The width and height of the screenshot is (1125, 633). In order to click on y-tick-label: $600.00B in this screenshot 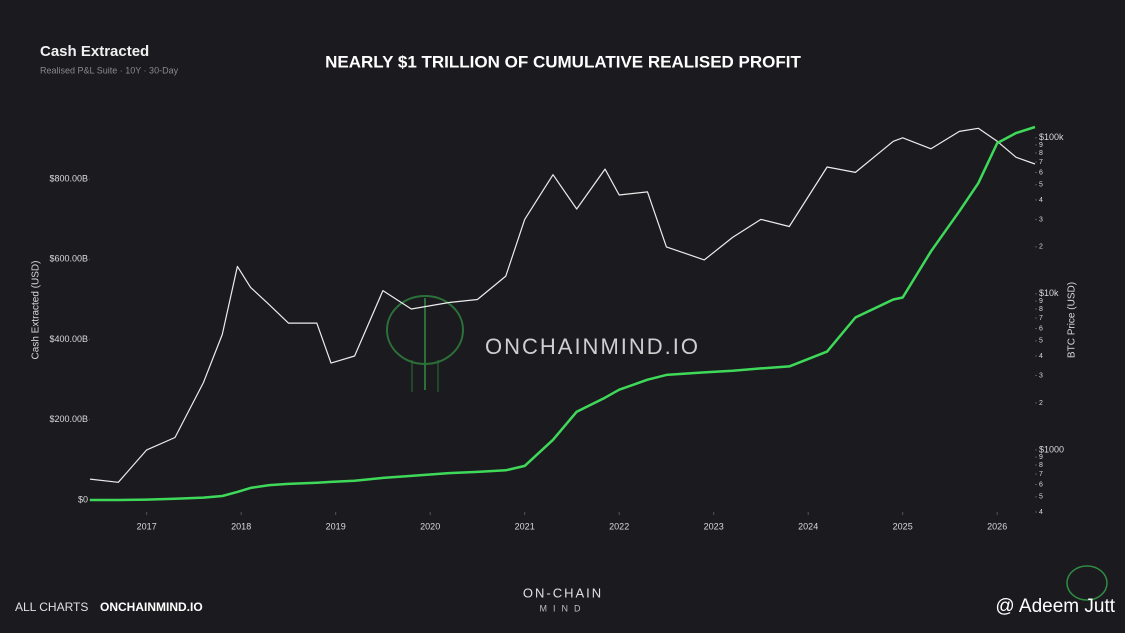, I will do `click(68, 259)`.